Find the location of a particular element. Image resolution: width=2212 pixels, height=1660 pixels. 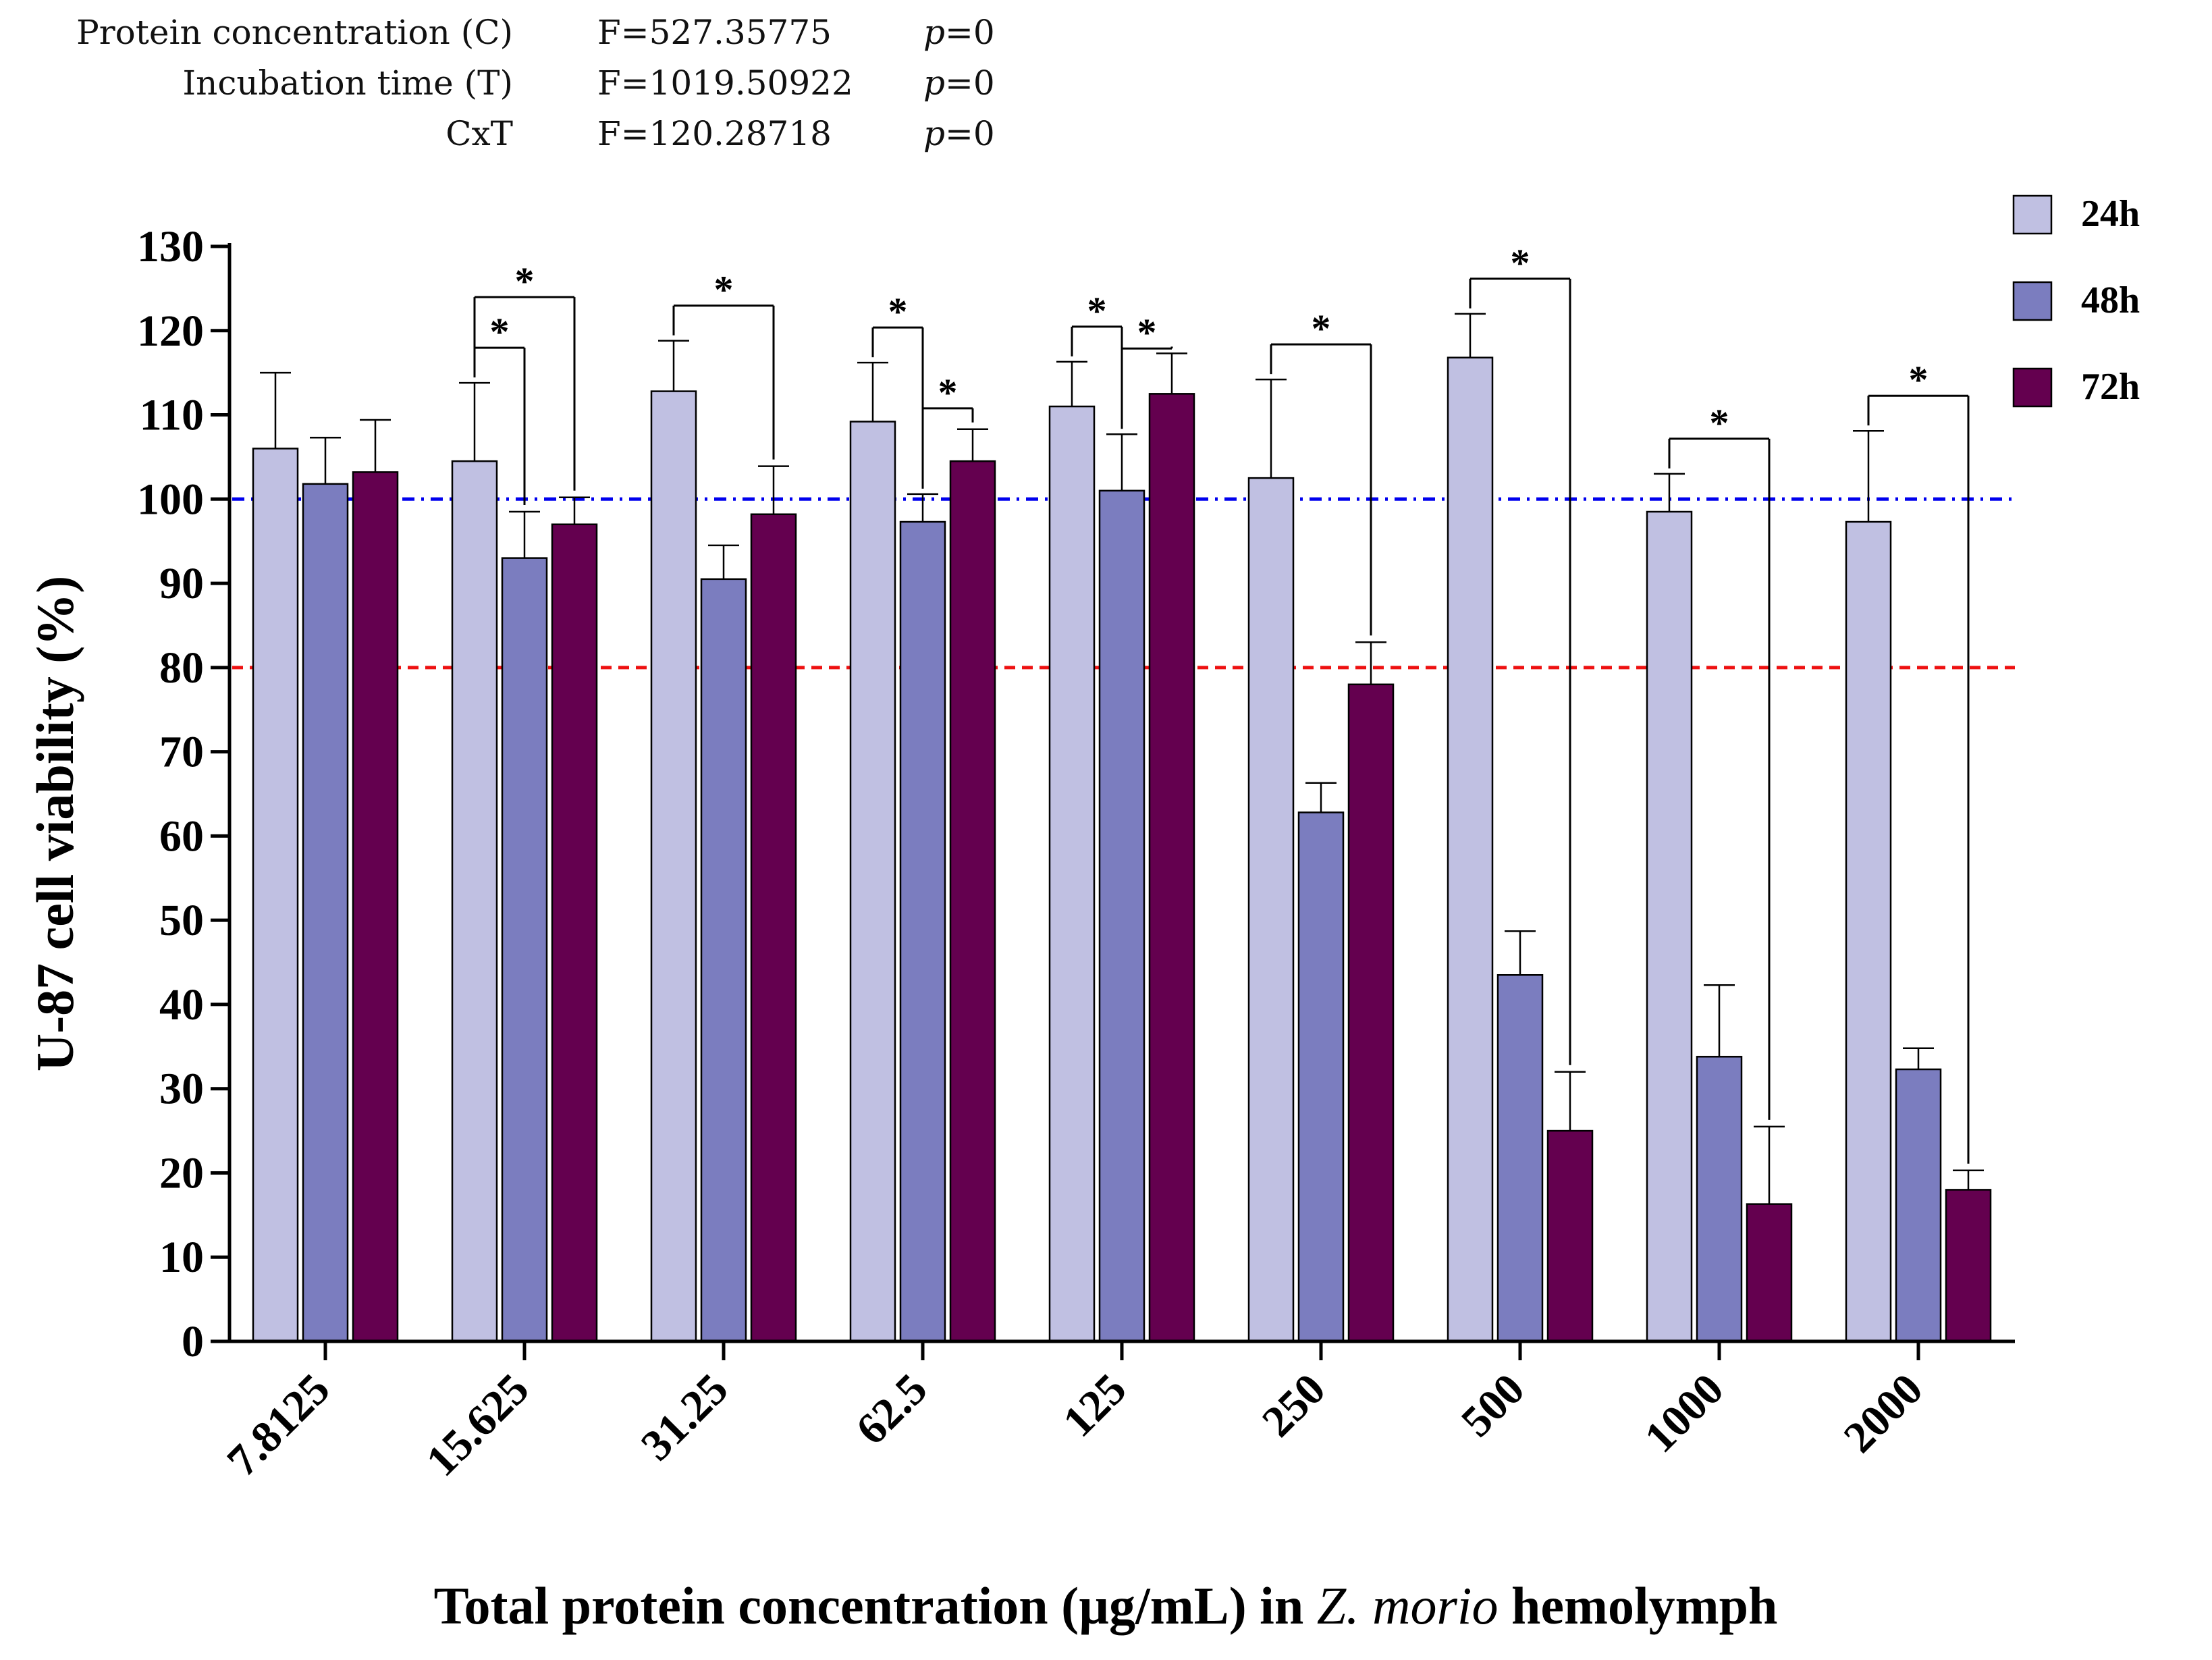

bar-48h-62.5 is located at coordinates (922, 931).